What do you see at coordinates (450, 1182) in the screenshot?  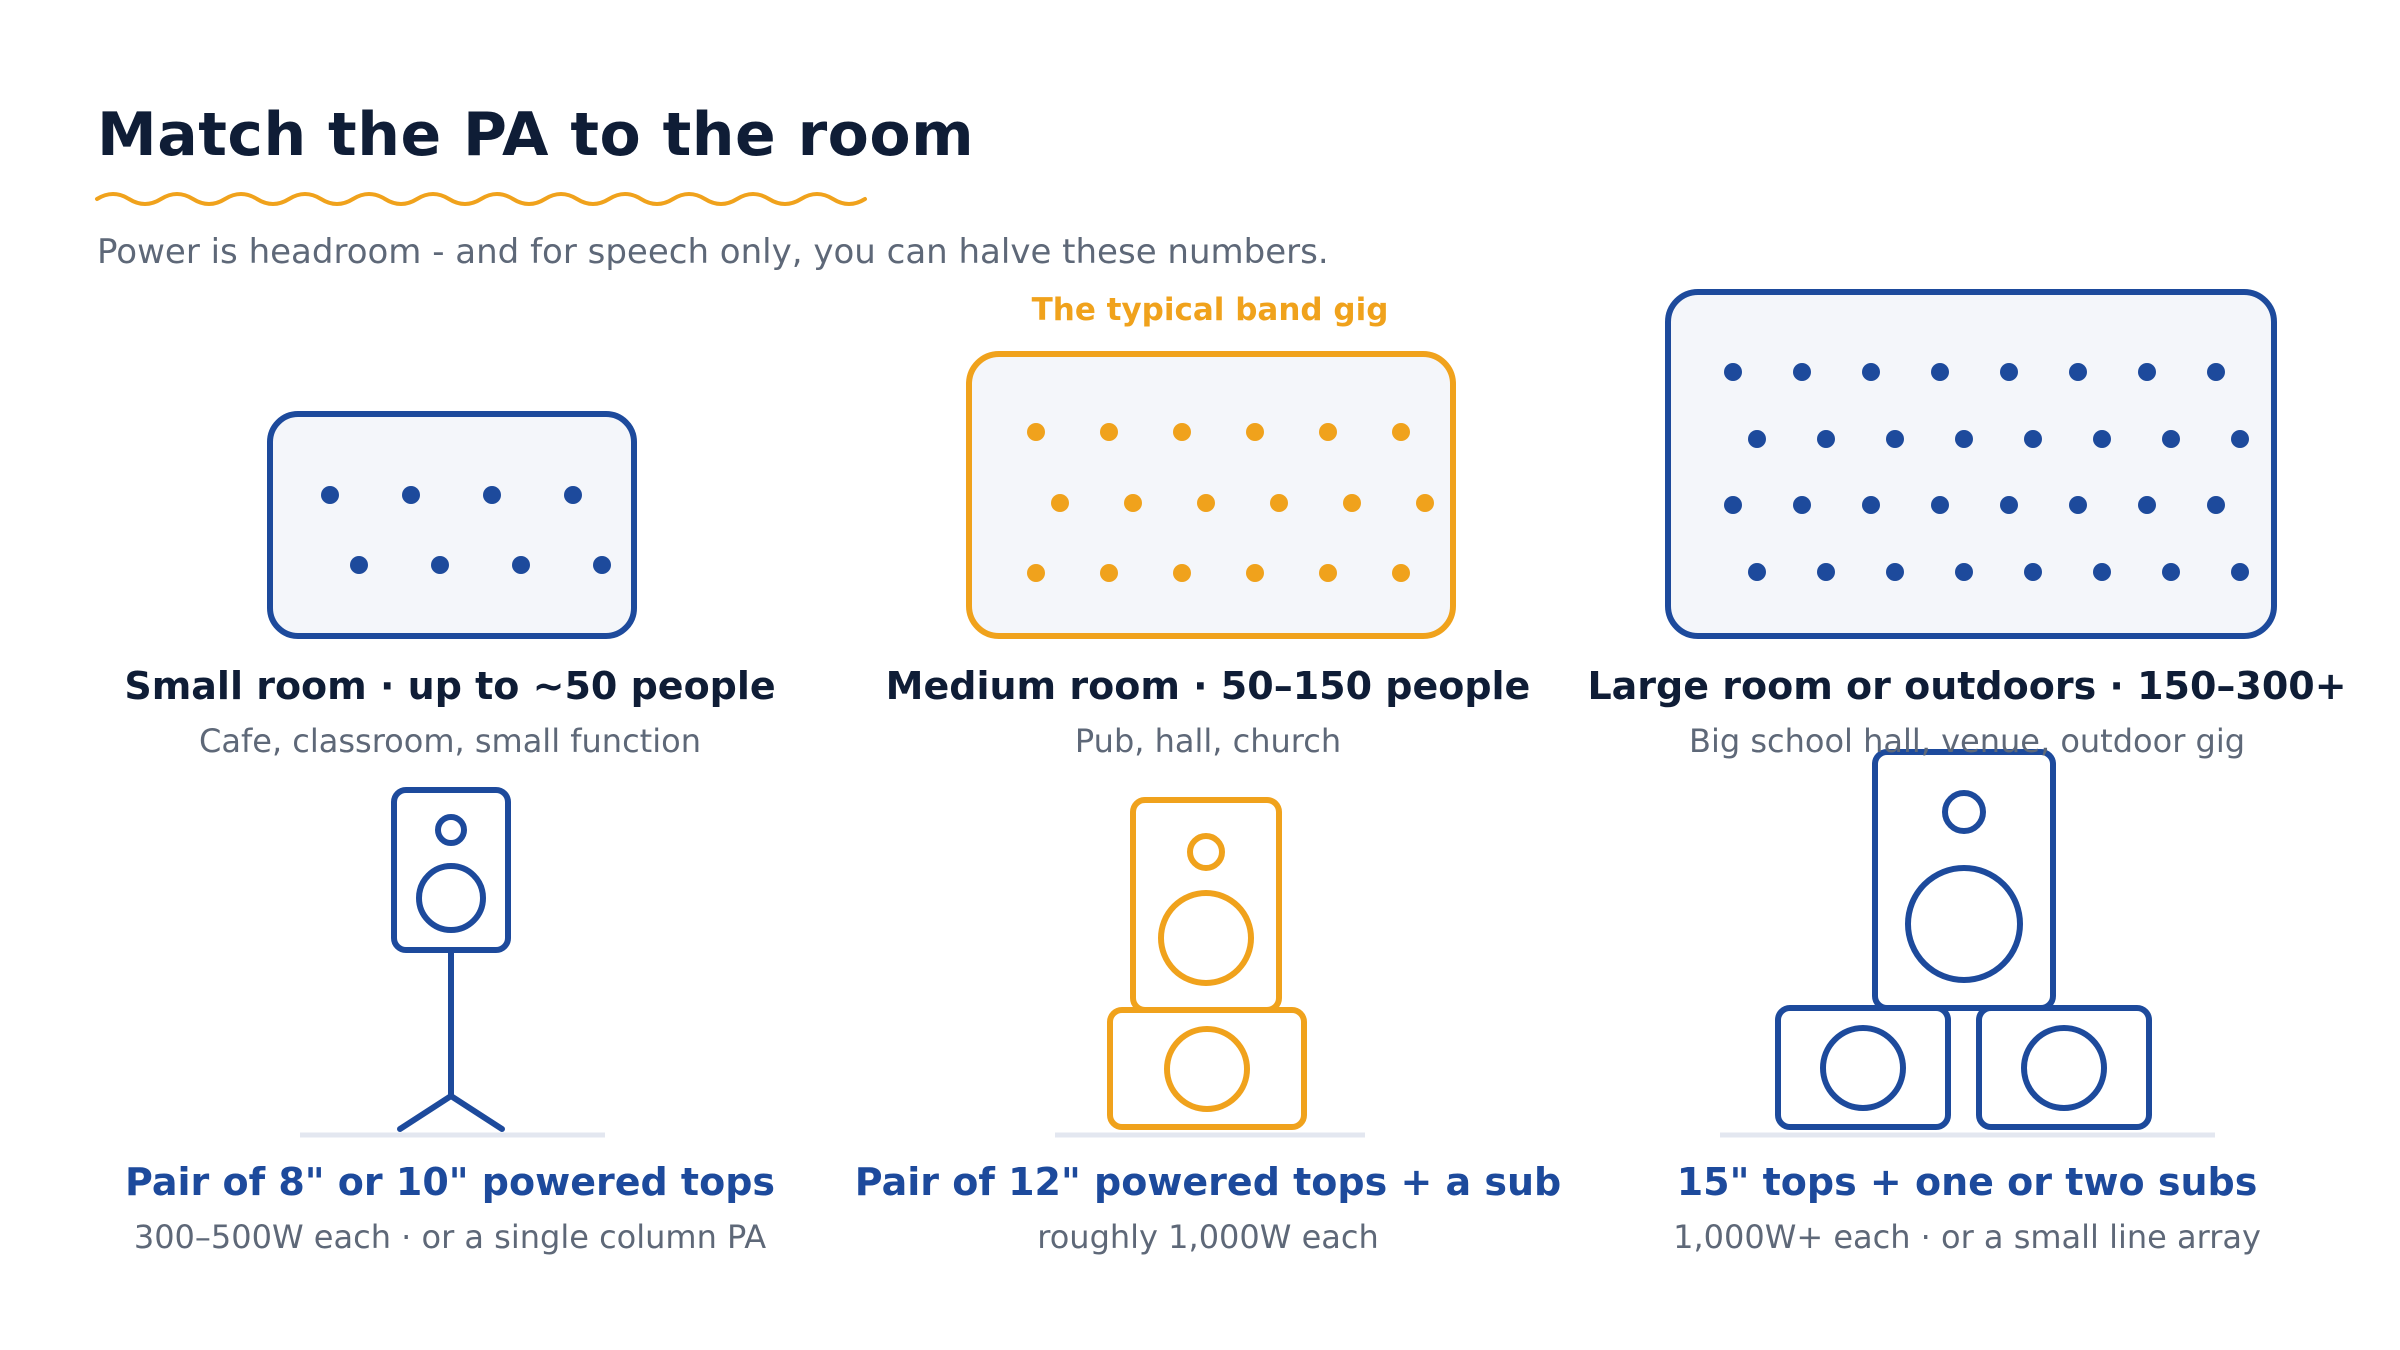 I see `gear-name: Pair of 8" or 10" powered tops` at bounding box center [450, 1182].